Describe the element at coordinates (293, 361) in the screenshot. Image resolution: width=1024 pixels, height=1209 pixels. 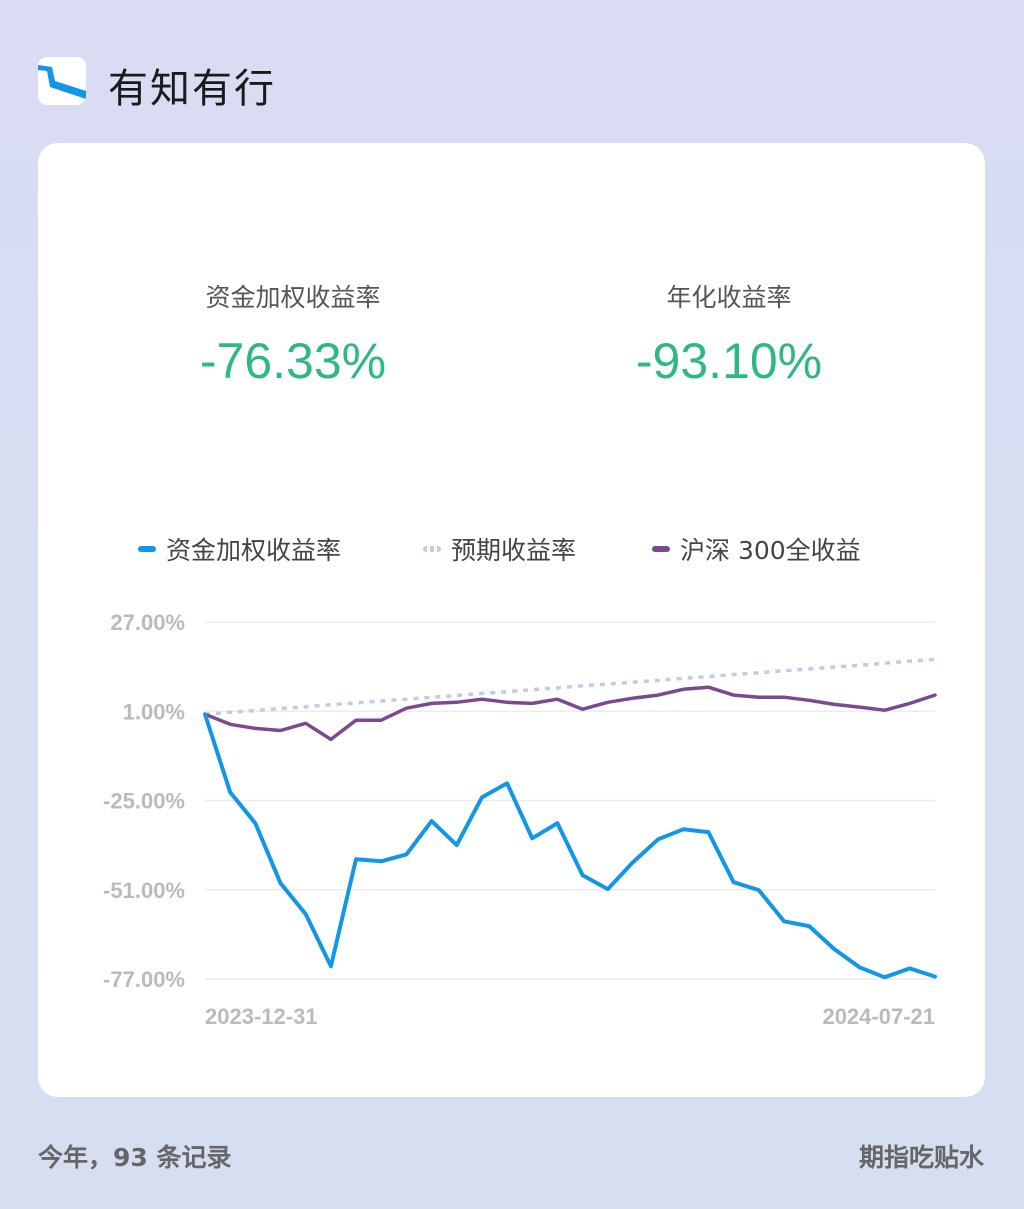
I see `metric-value-weighted: -76.33%` at that location.